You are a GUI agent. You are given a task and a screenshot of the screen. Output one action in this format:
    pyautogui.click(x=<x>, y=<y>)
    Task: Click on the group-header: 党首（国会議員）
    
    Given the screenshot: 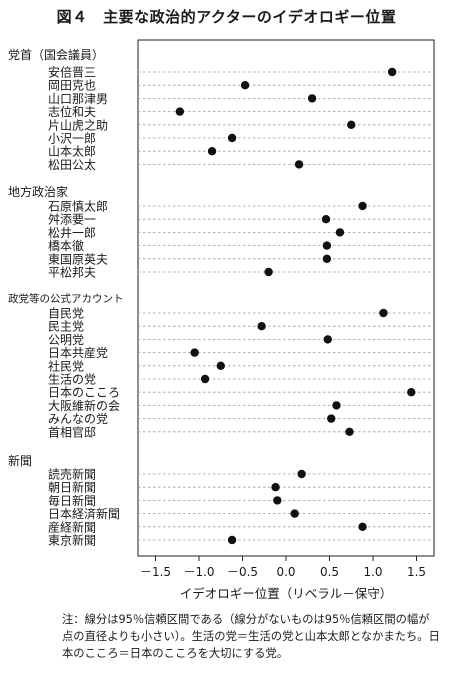 What is the action you would take?
    pyautogui.click(x=56, y=54)
    